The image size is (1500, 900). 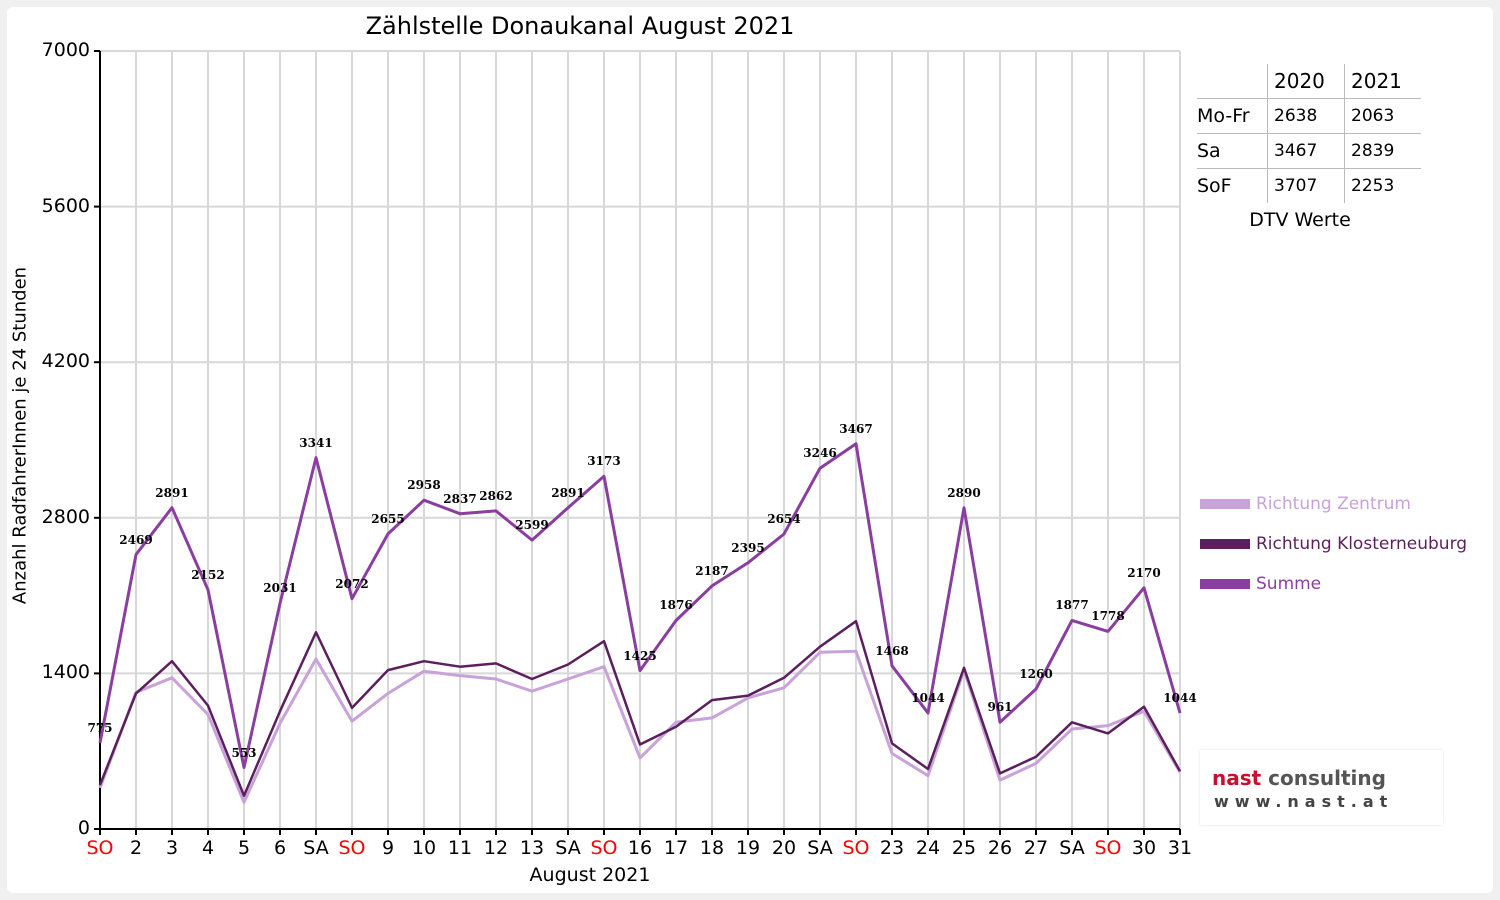 I want to click on chart-title: Zählstelle Donaukanal August 2021, so click(x=580, y=26).